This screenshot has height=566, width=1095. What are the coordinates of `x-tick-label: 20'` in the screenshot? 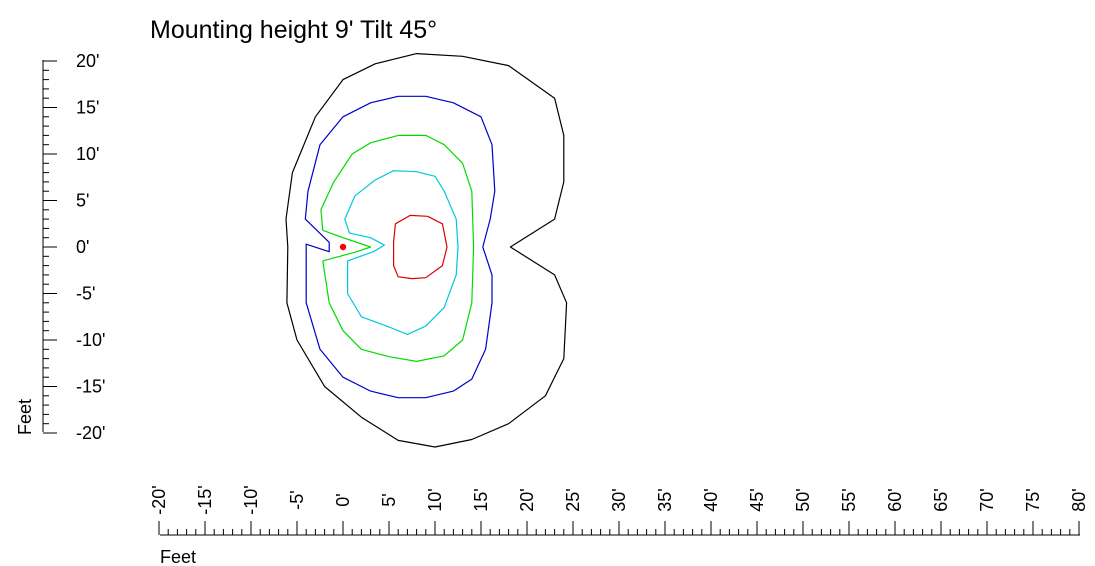 It's located at (527, 499).